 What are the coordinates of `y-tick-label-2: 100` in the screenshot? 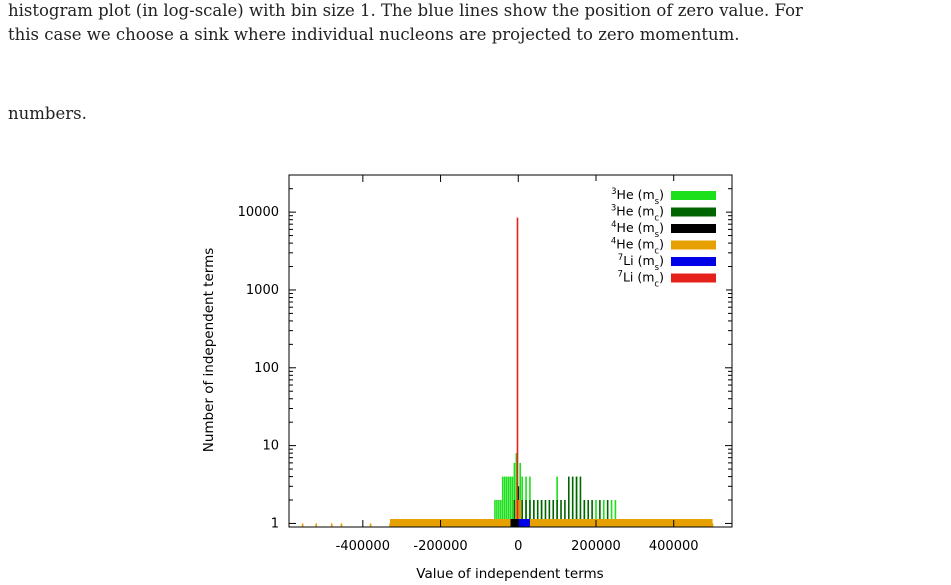 It's located at (266, 368).